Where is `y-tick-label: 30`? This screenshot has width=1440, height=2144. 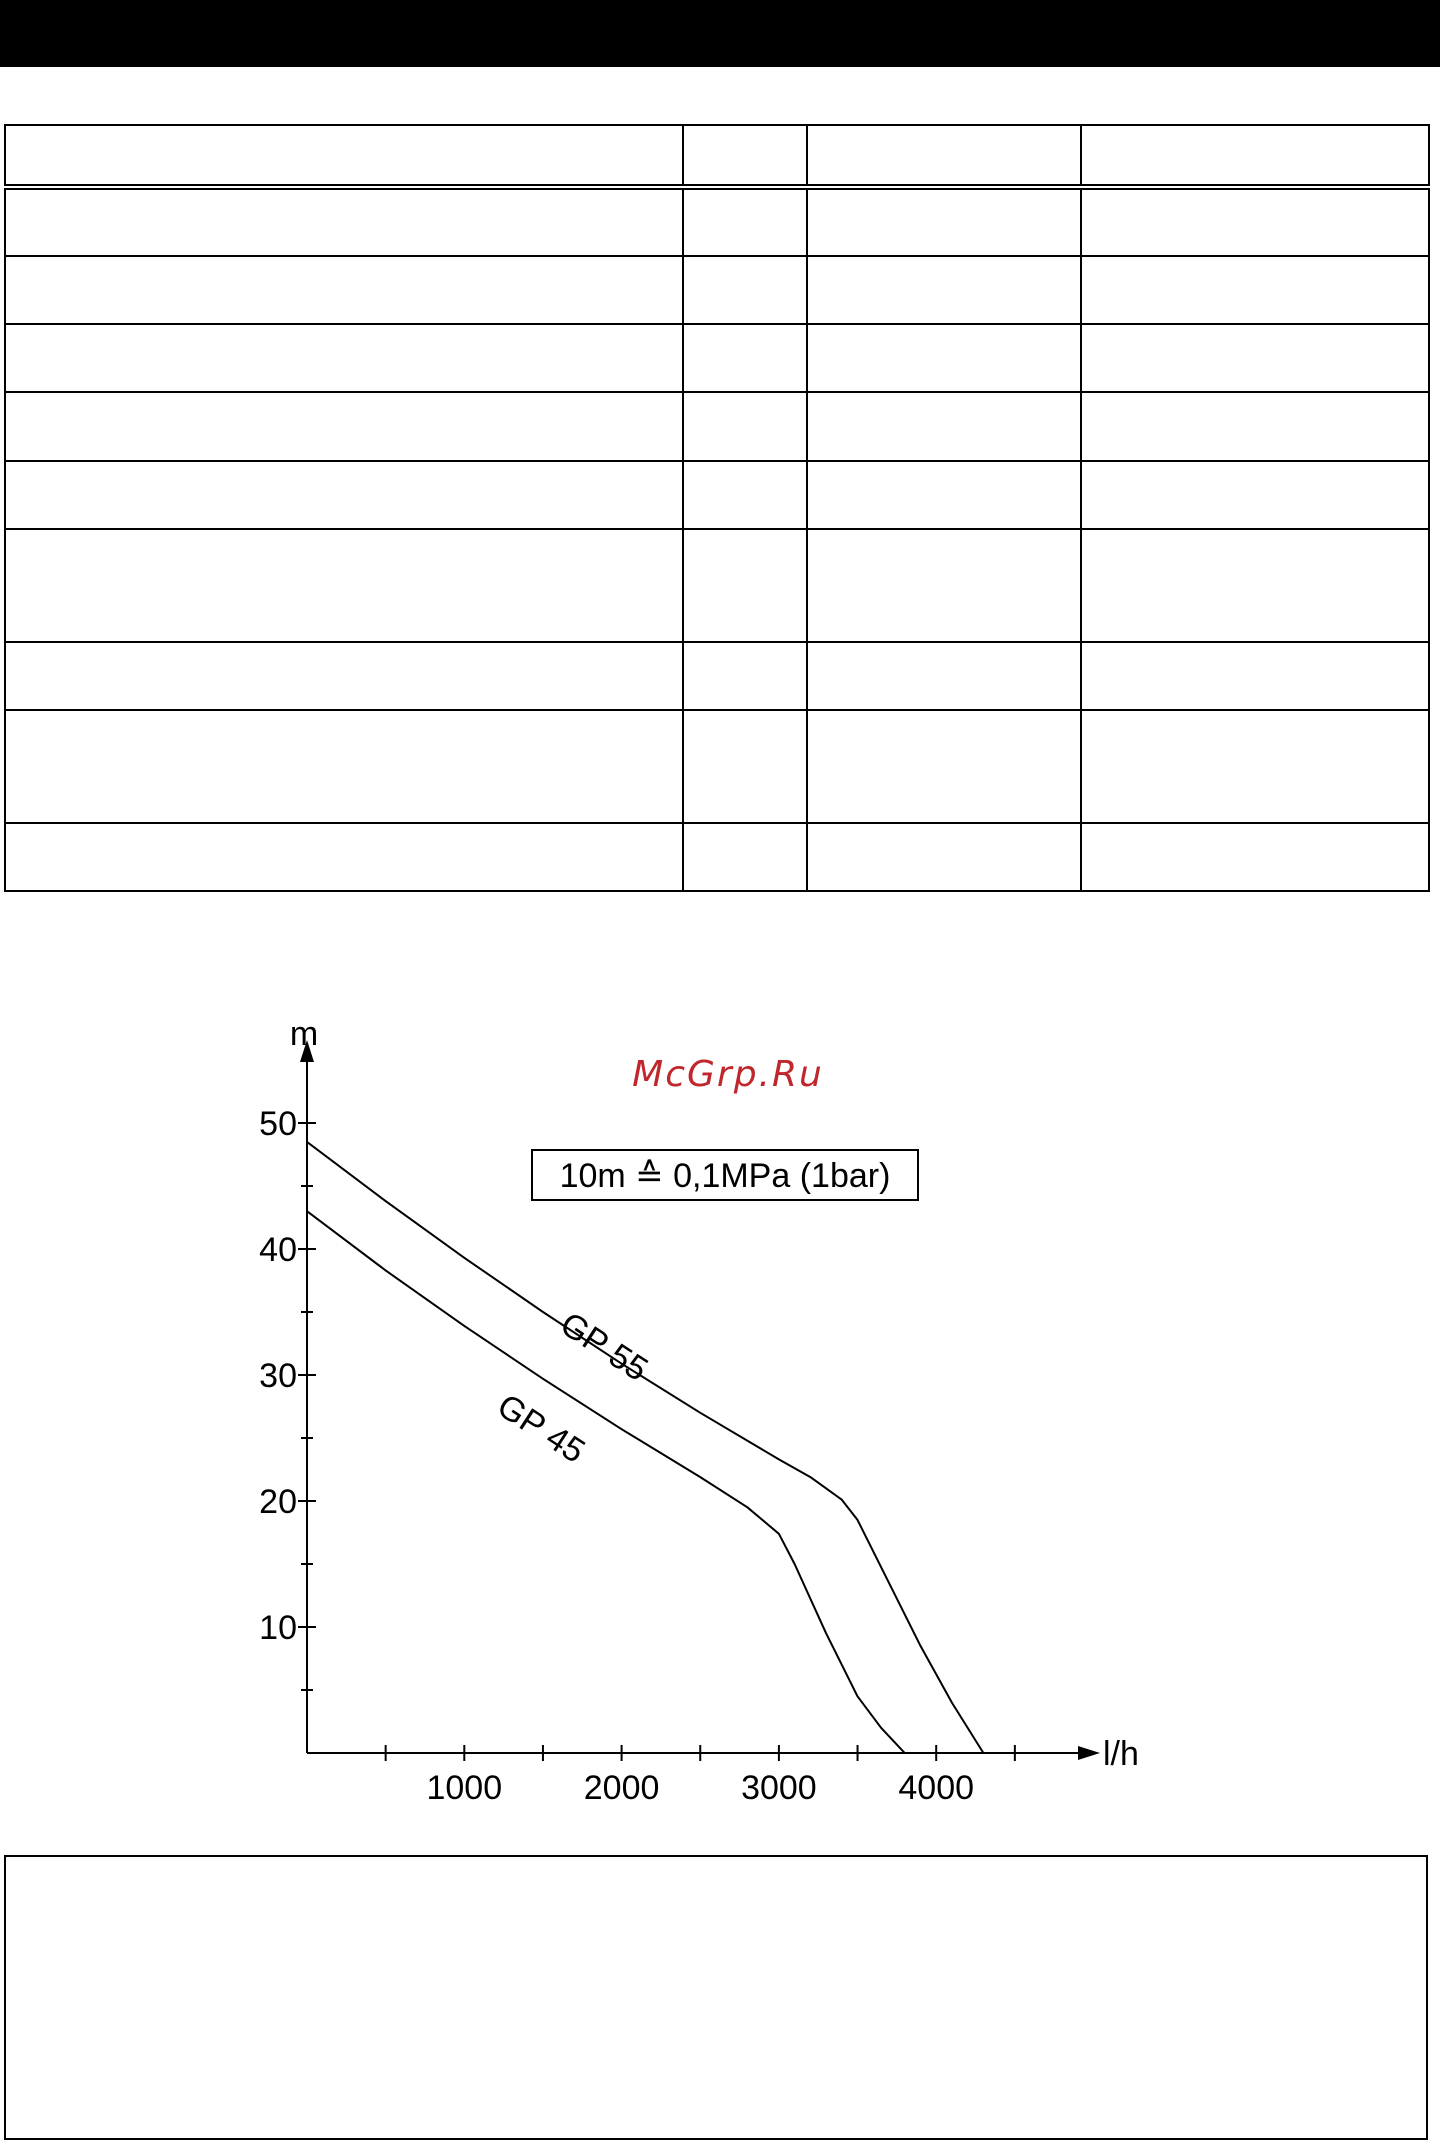 y-tick-label: 30 is located at coordinates (278, 1376).